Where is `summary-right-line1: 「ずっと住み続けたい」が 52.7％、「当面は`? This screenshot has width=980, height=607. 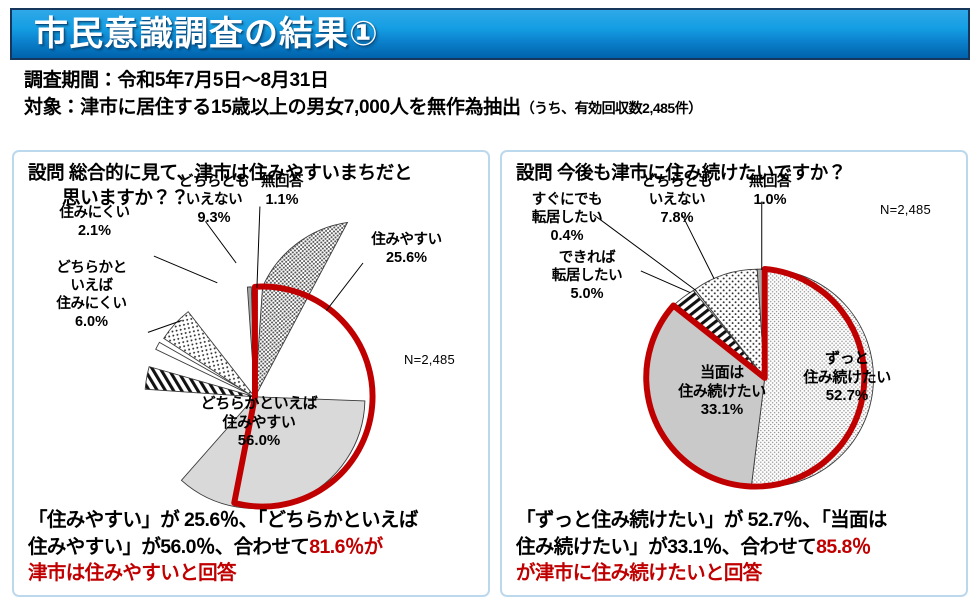
summary-right-line1: 「ずっと住み続けたい」が 52.7％、「当面は is located at coordinates (701, 520).